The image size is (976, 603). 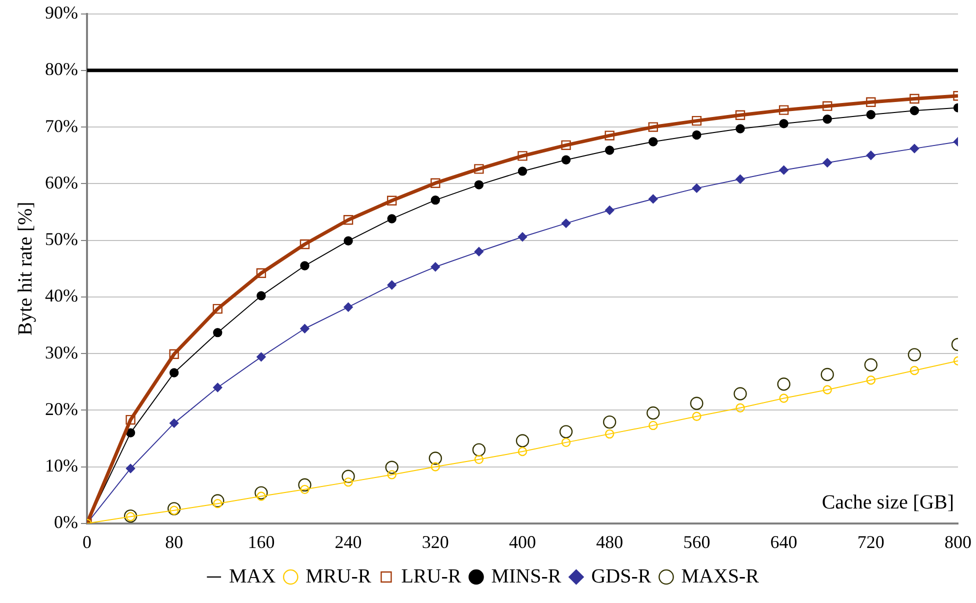 I want to click on y-tick-label: 40%, so click(x=61, y=296).